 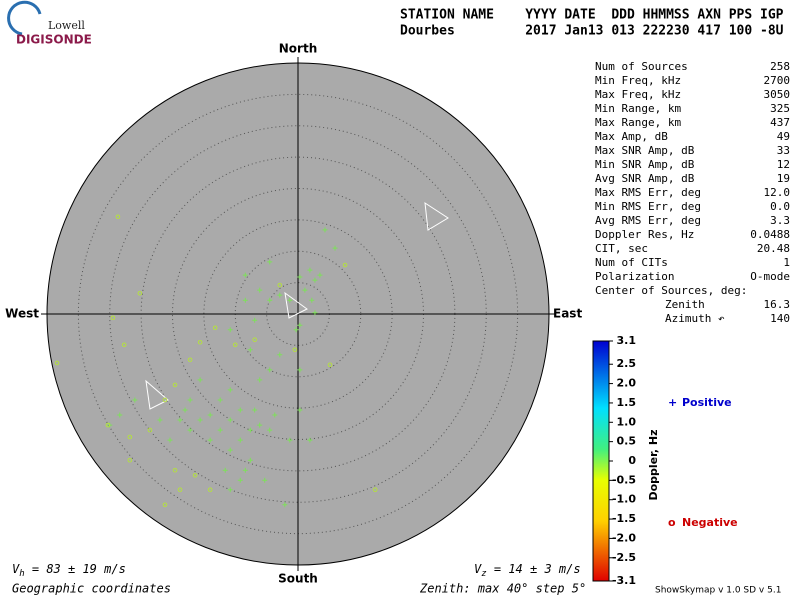 What do you see at coordinates (783, 136) in the screenshot?
I see `stat-value: 49` at bounding box center [783, 136].